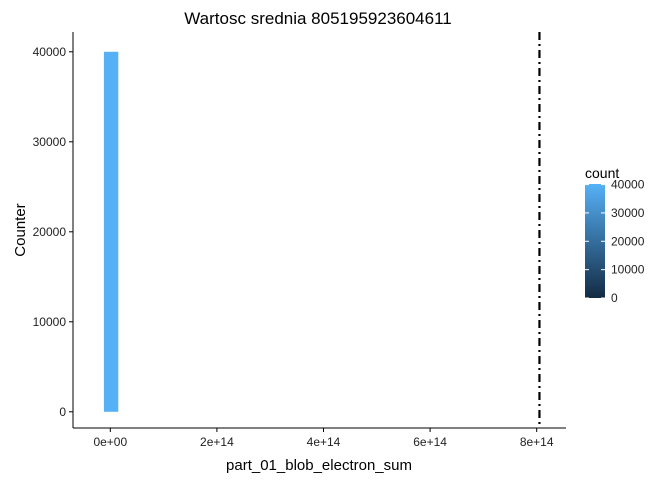  I want to click on histogram-bar, so click(111, 231).